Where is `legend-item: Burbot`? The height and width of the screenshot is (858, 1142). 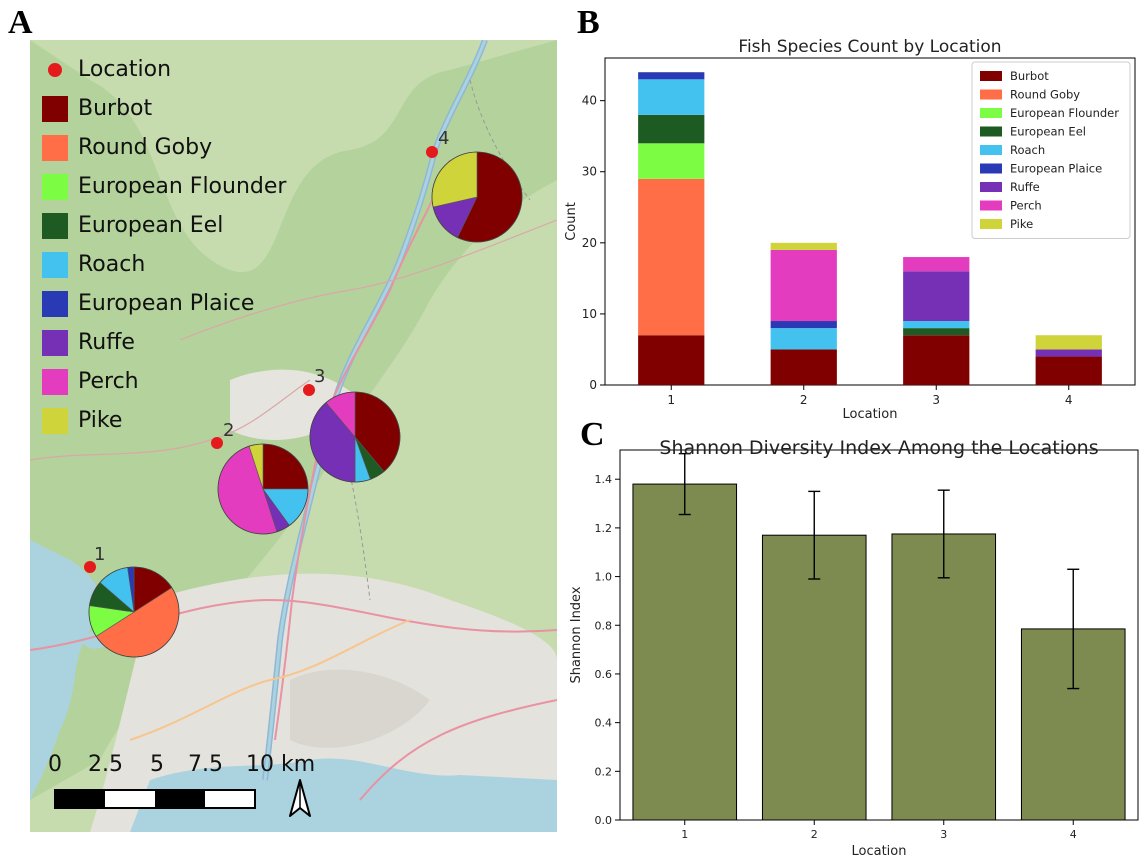 legend-item: Burbot is located at coordinates (164, 108).